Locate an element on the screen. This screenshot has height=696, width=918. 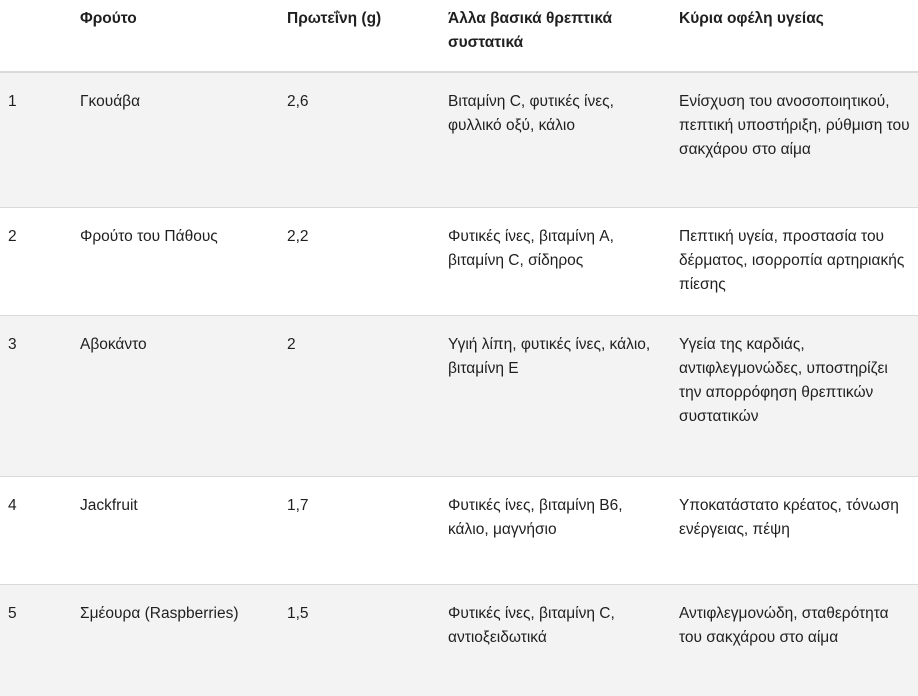
cell-index: 2 is located at coordinates (36, 262).